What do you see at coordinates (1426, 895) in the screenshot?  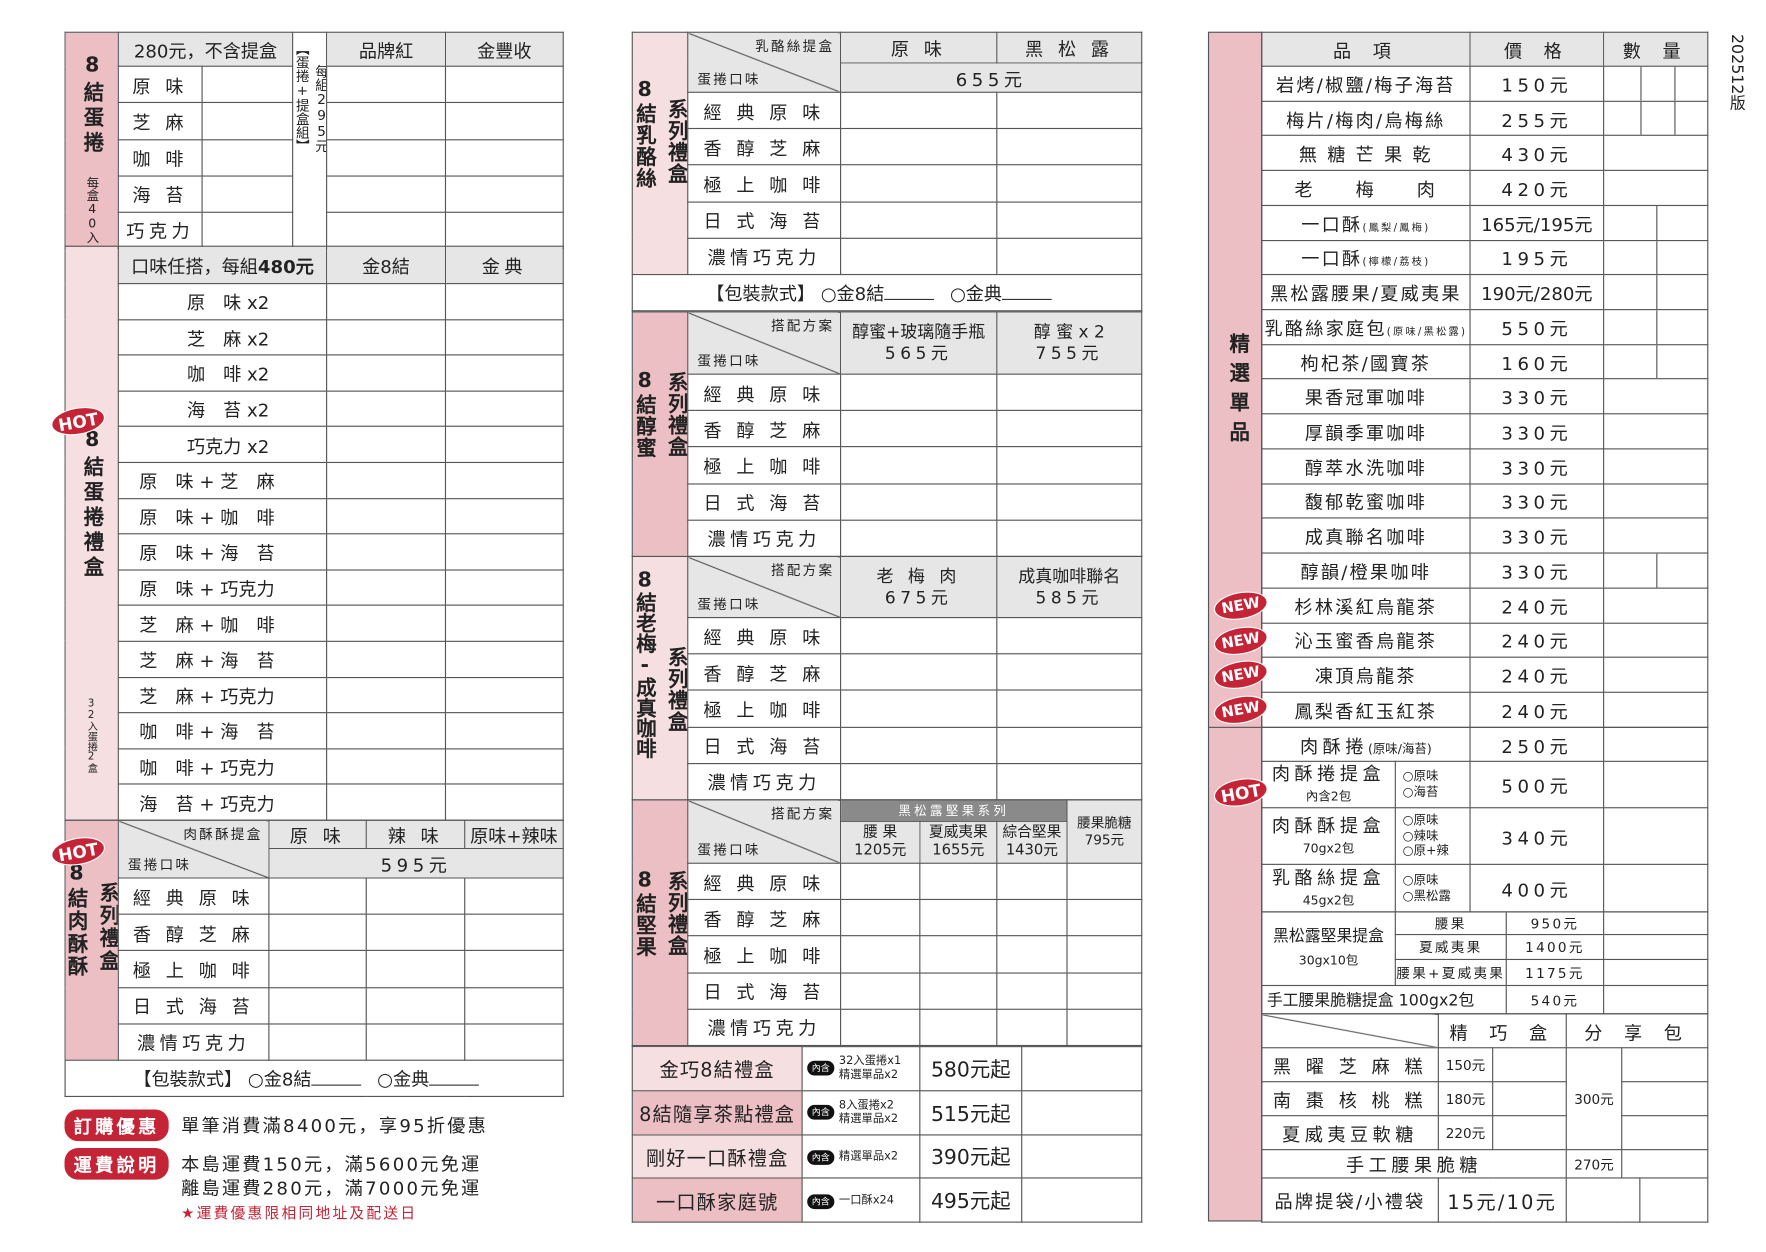 I see `flavor-option: ○黑松露` at bounding box center [1426, 895].